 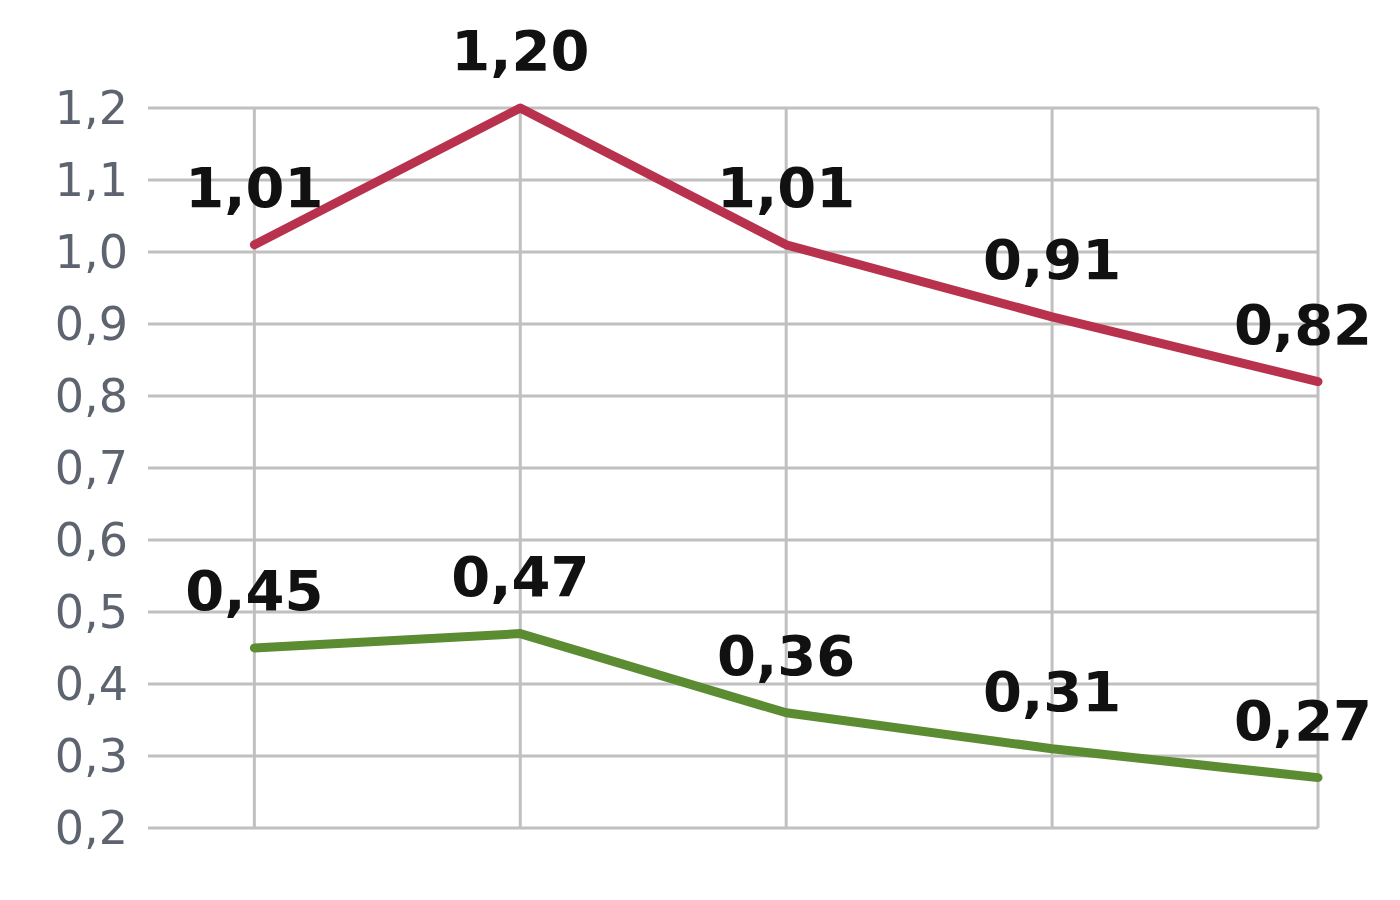 What do you see at coordinates (1052, 691) in the screenshot?
I see `data-label: 0,31` at bounding box center [1052, 691].